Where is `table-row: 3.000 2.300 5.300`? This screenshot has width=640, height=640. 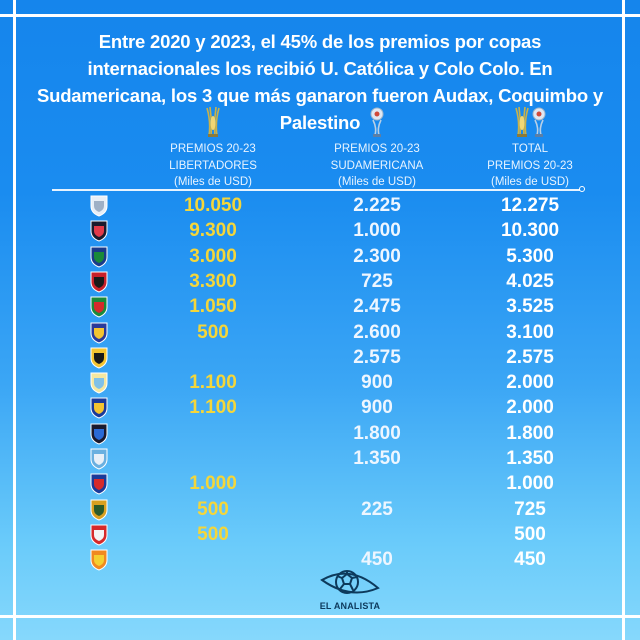
table-row: 3.000 2.300 5.300 is located at coordinates (320, 256).